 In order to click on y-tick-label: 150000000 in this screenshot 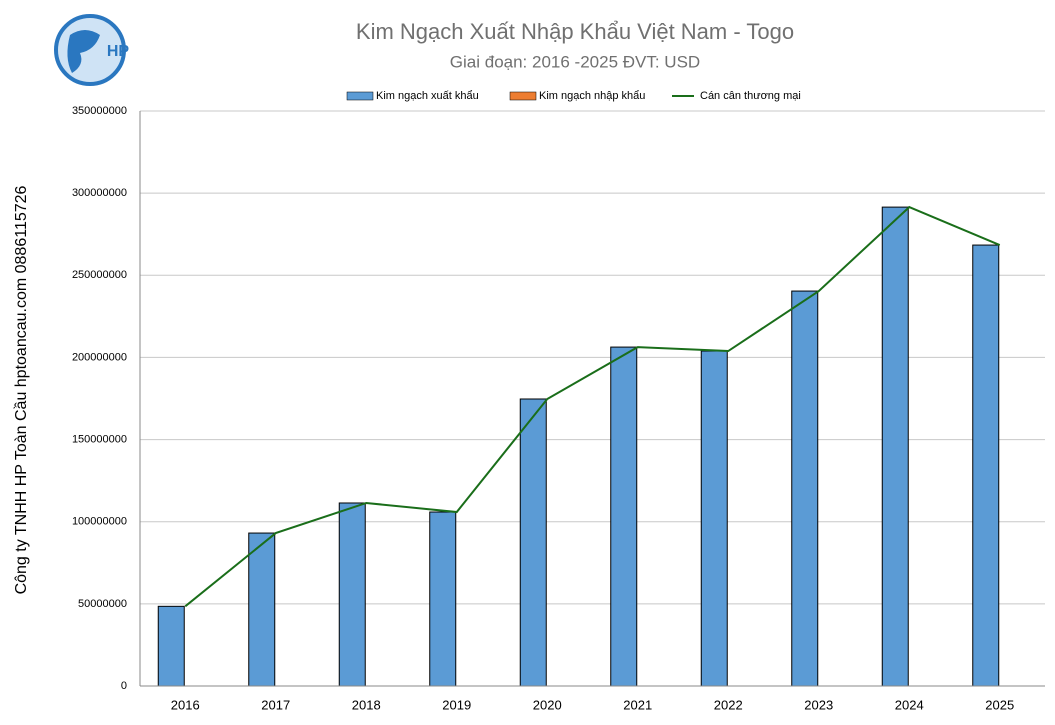, I will do `click(99, 439)`.